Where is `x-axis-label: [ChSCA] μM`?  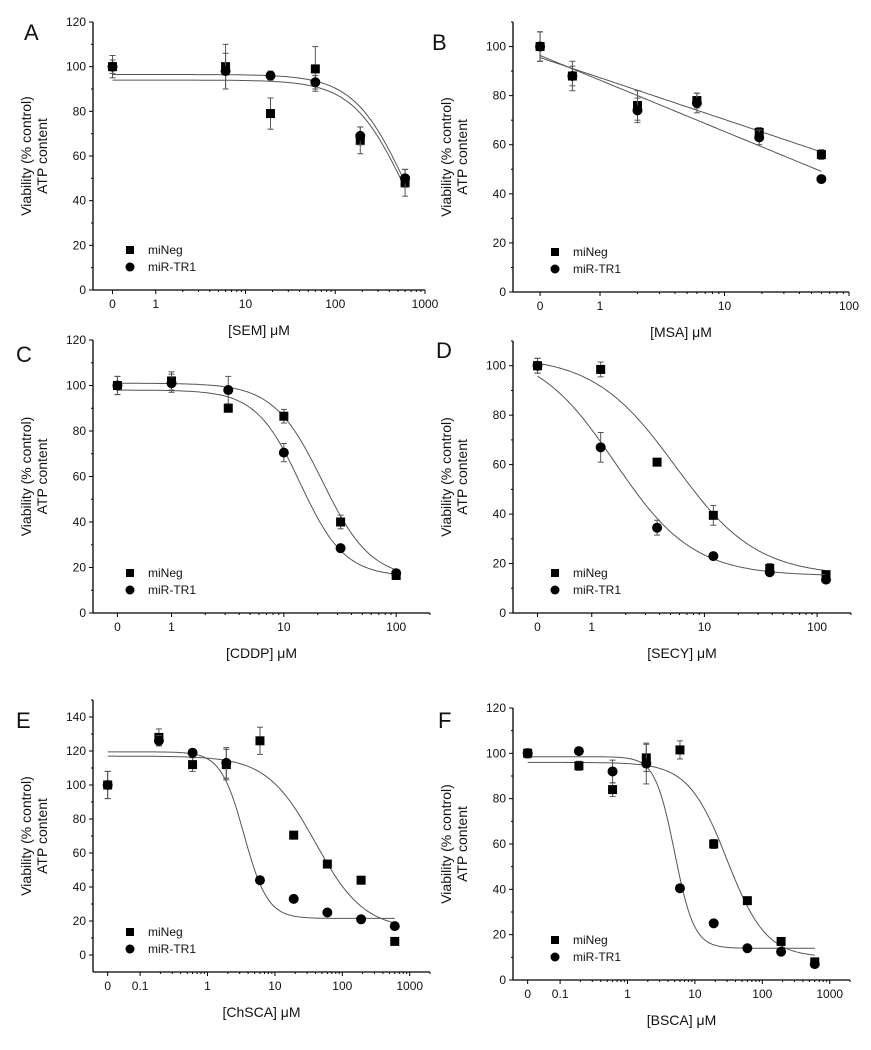 x-axis-label: [ChSCA] μM is located at coordinates (261, 1012).